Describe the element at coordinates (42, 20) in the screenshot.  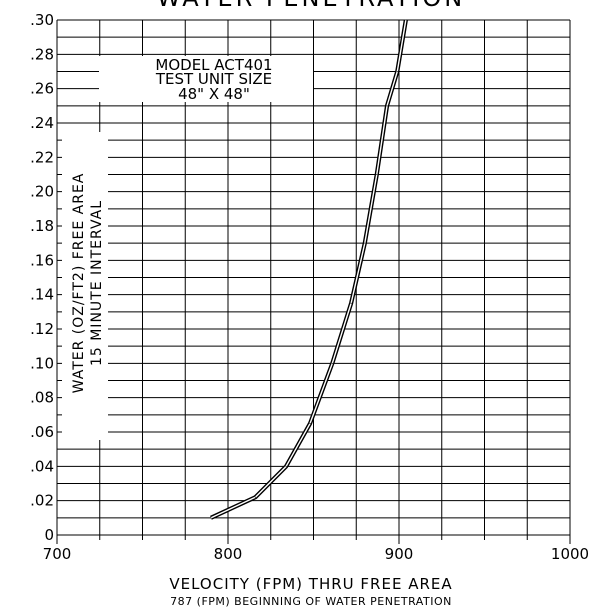
I see `y-tick-label: .30` at that location.